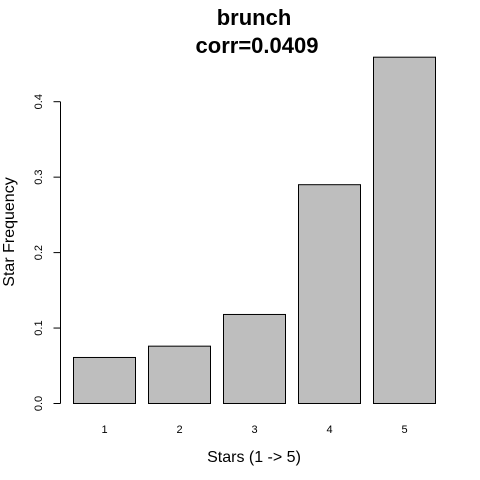  What do you see at coordinates (254, 17) in the screenshot?
I see `chart-title: brunch` at bounding box center [254, 17].